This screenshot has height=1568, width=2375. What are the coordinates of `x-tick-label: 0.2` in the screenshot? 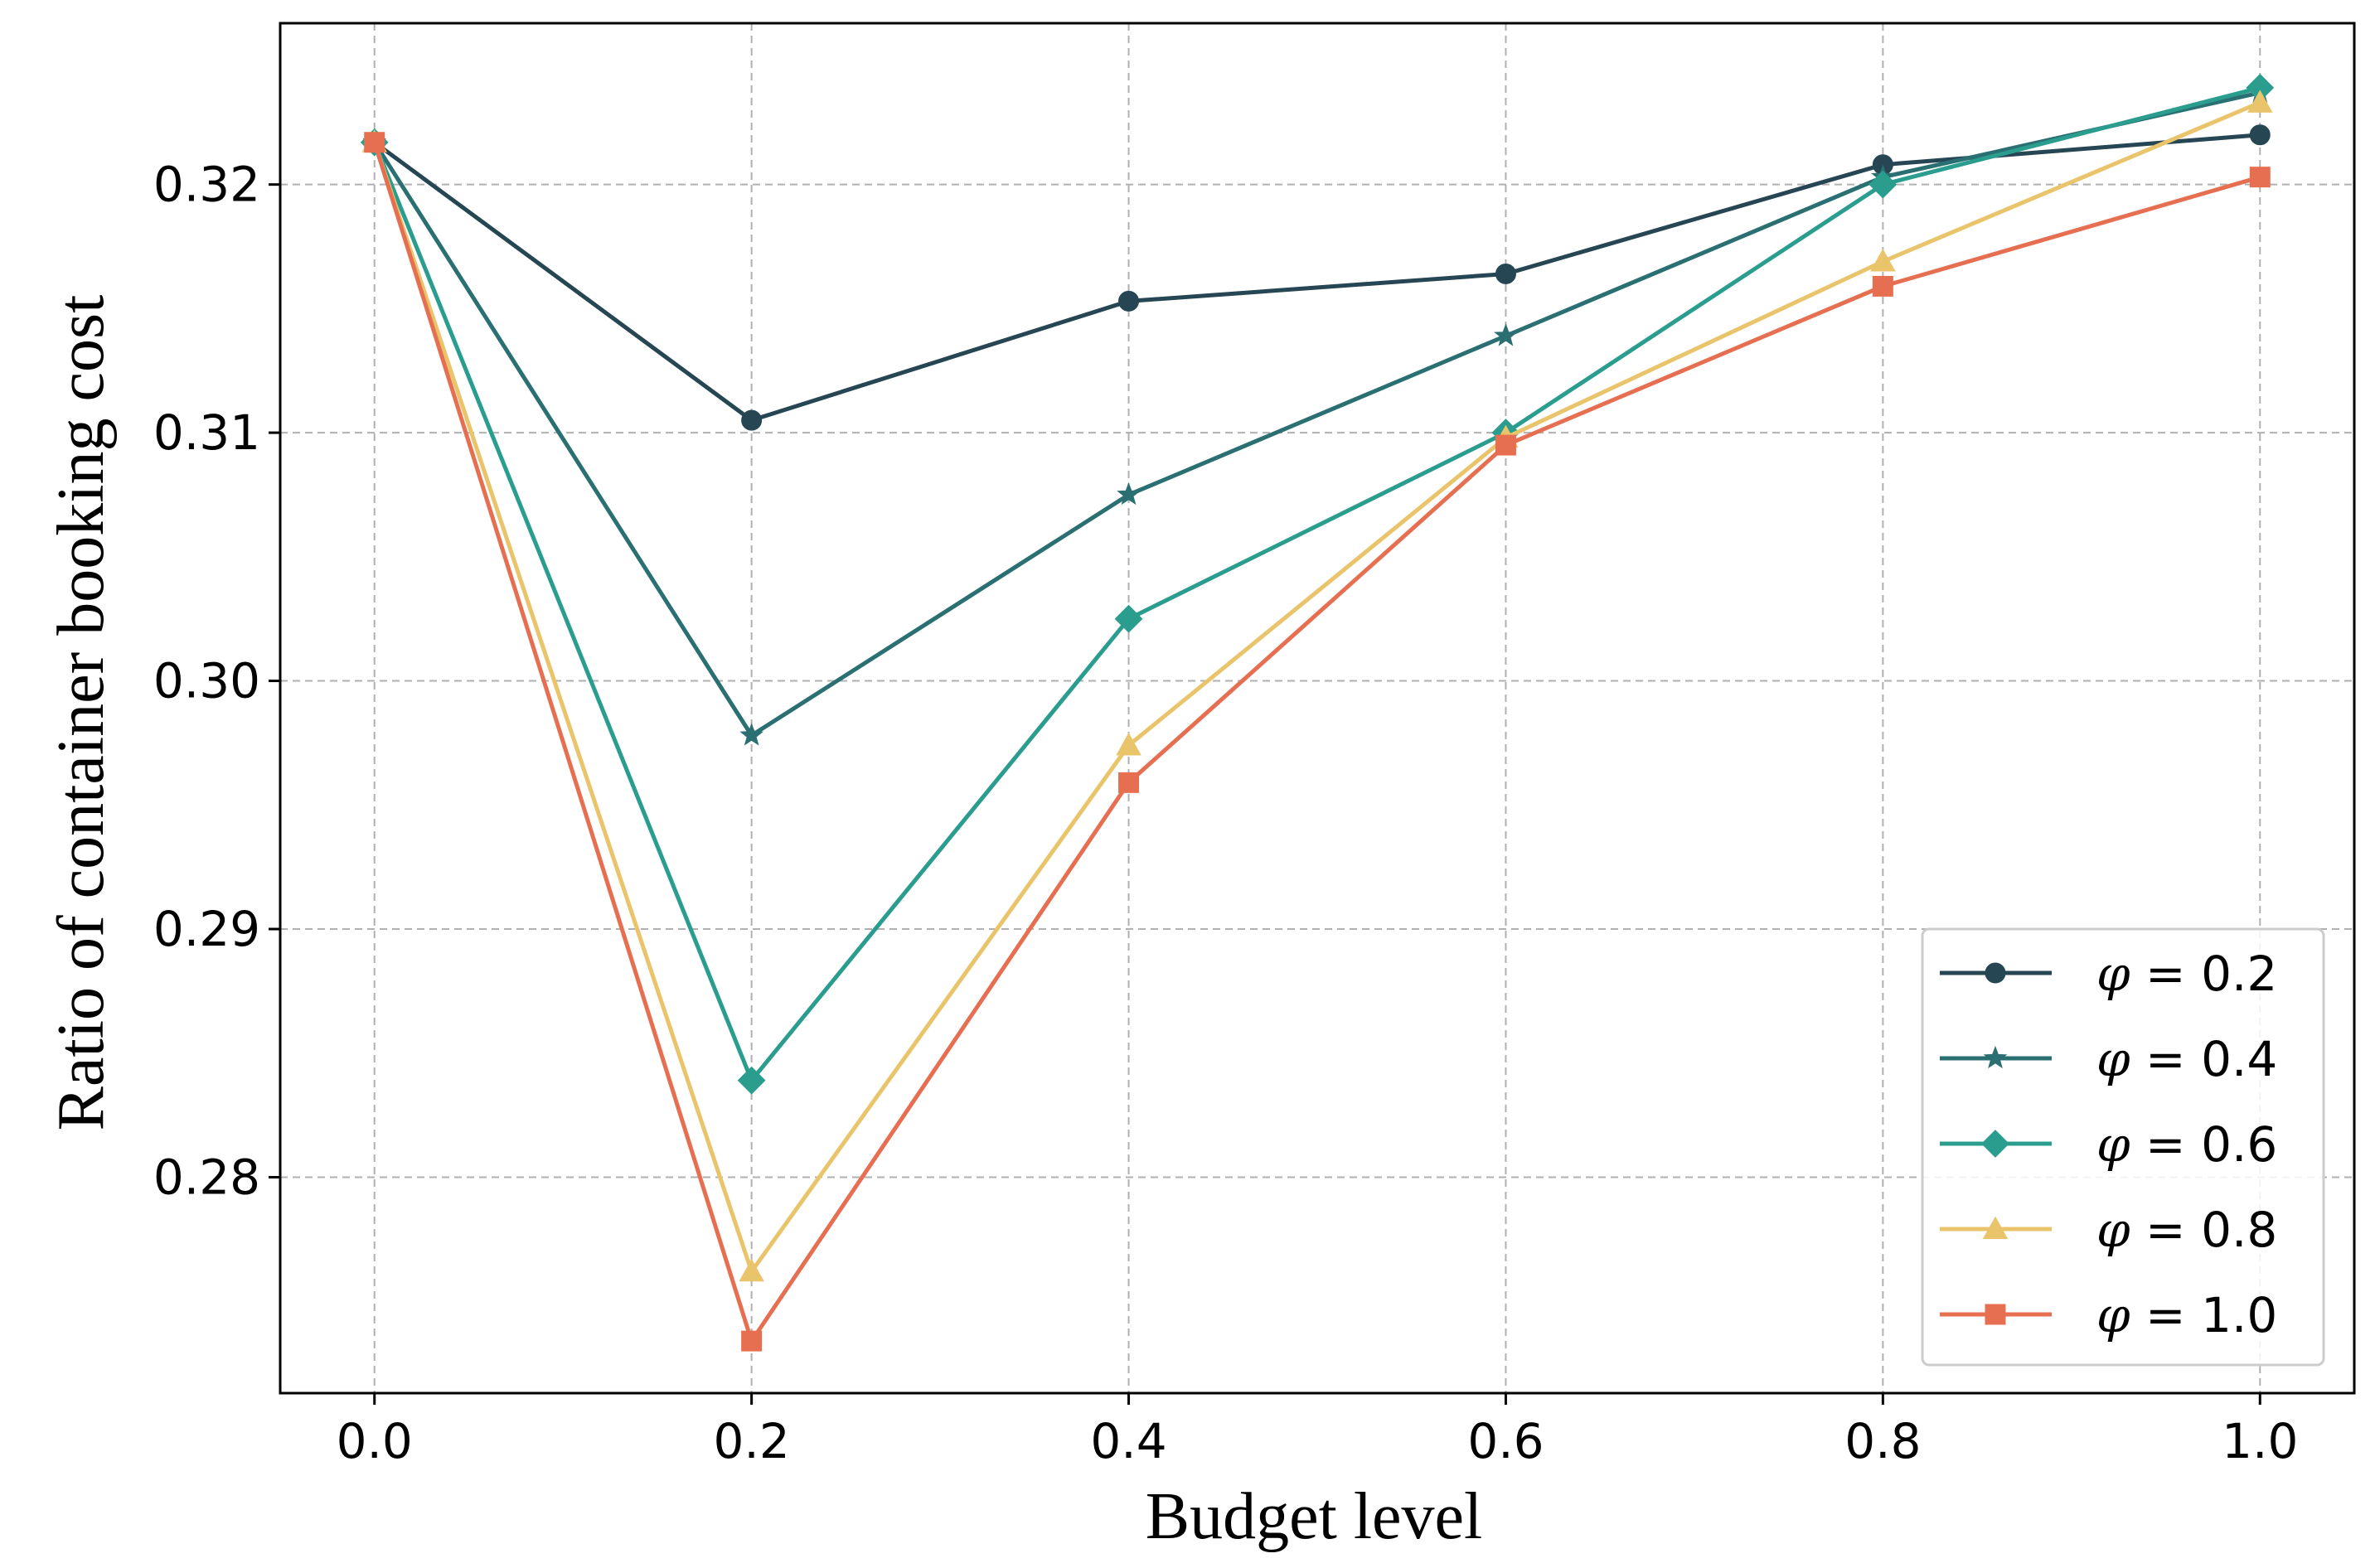 It's located at (752, 1441).